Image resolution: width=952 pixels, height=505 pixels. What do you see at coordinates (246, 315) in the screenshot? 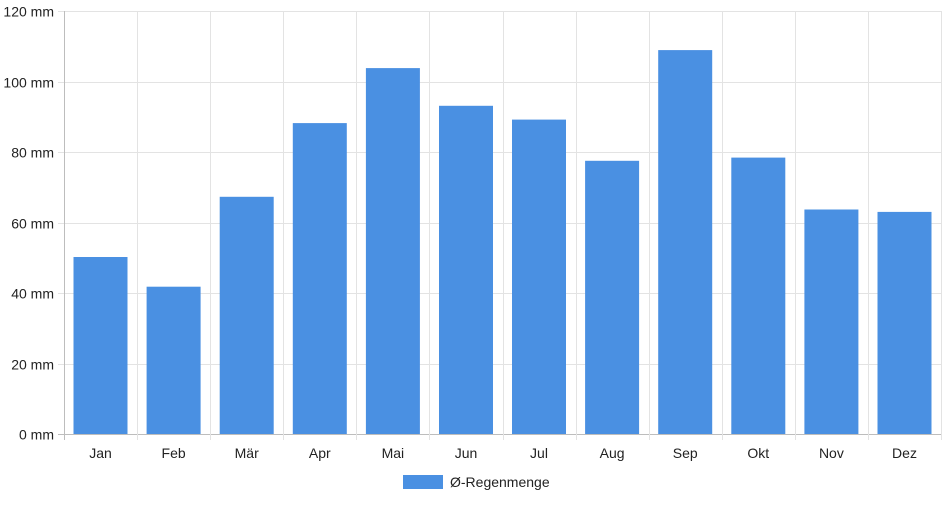
I see `bar-mär` at bounding box center [246, 315].